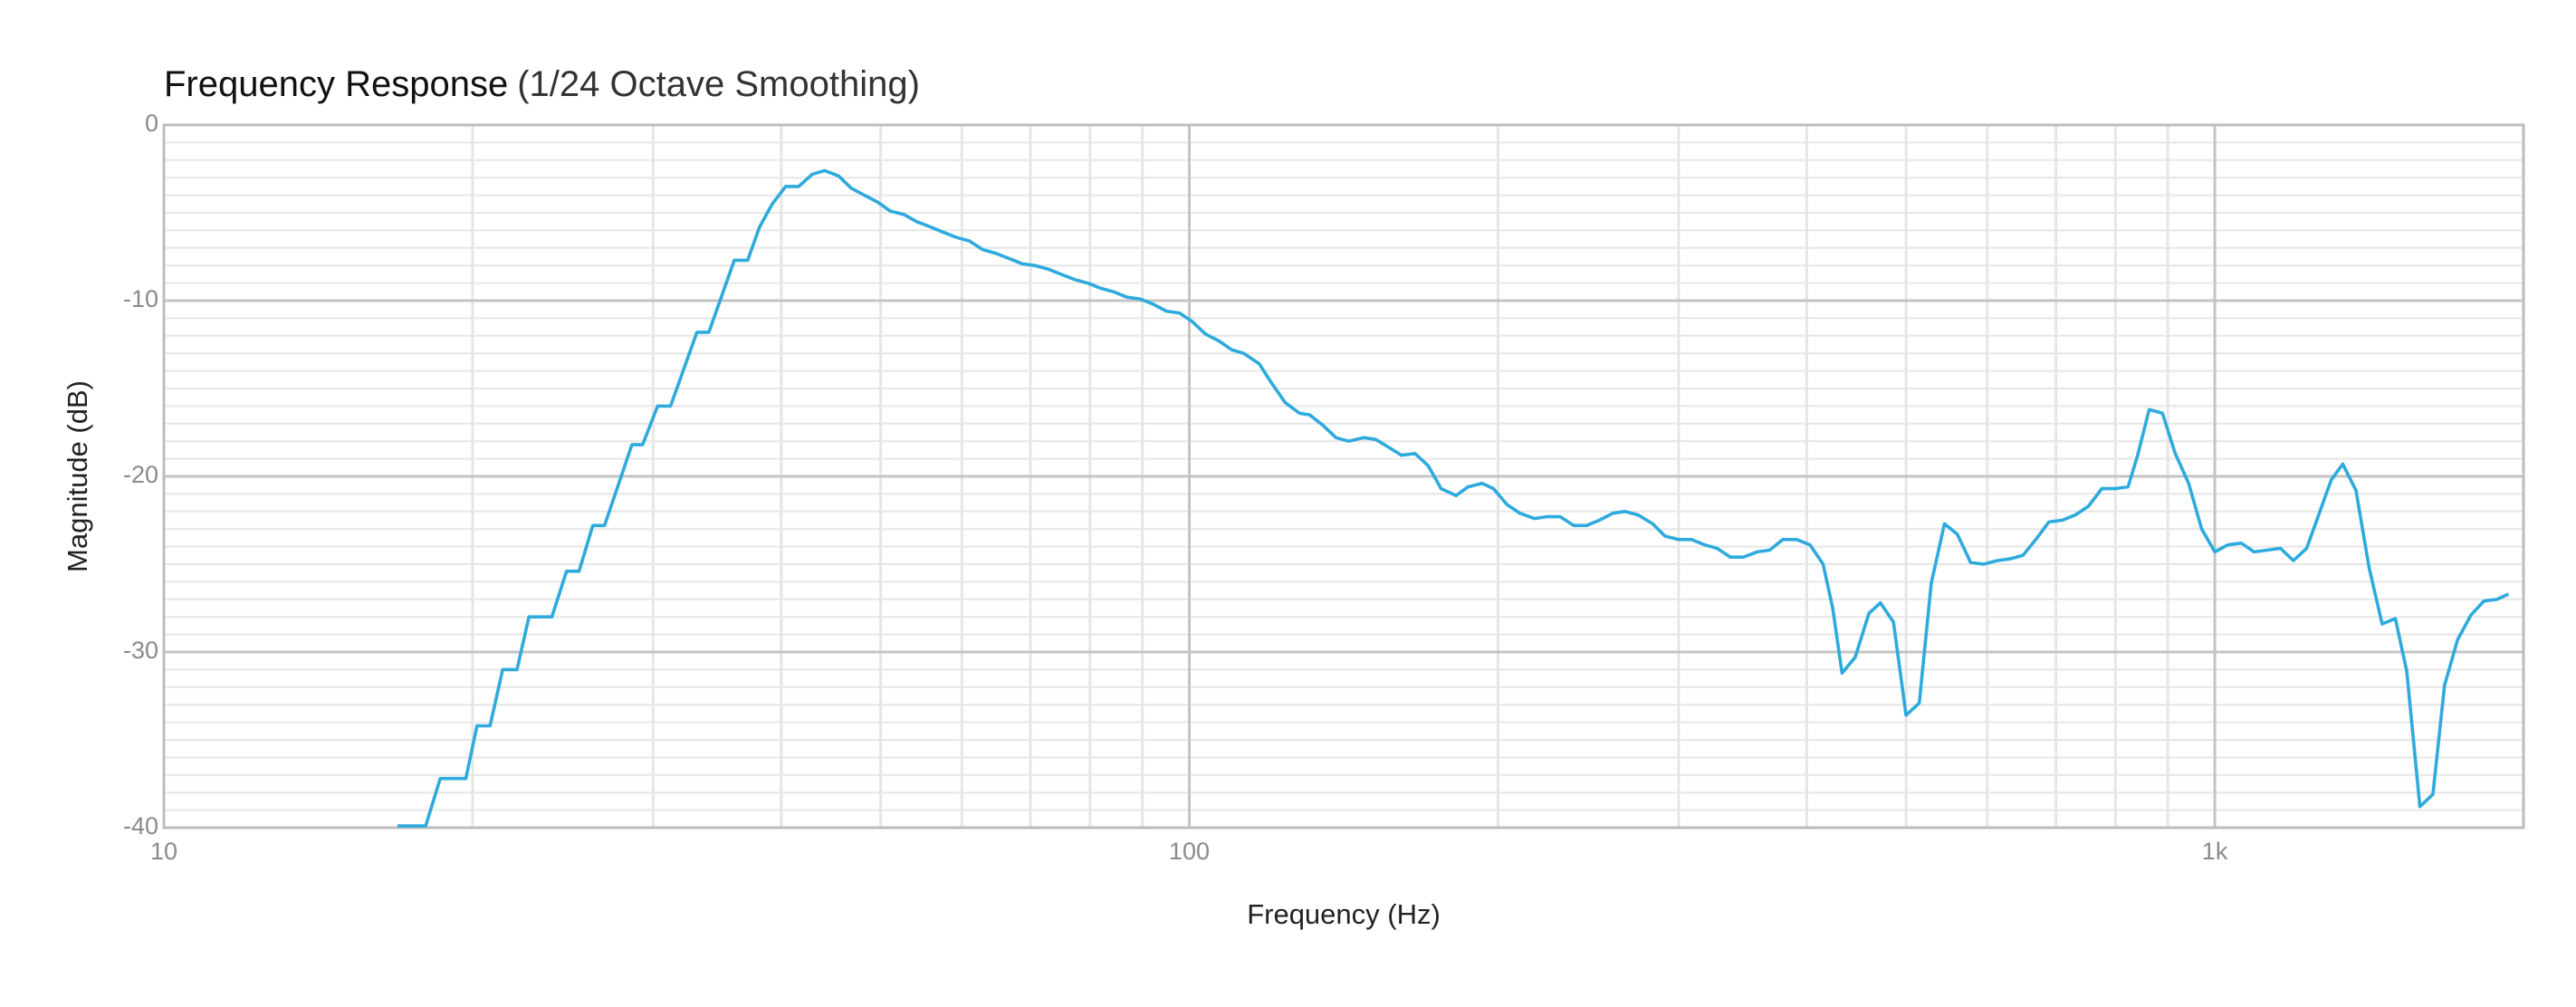 The image size is (2576, 1007). Describe the element at coordinates (718, 84) in the screenshot. I see `chart-subtitle: (1/24 Octave Smoothing)` at that location.